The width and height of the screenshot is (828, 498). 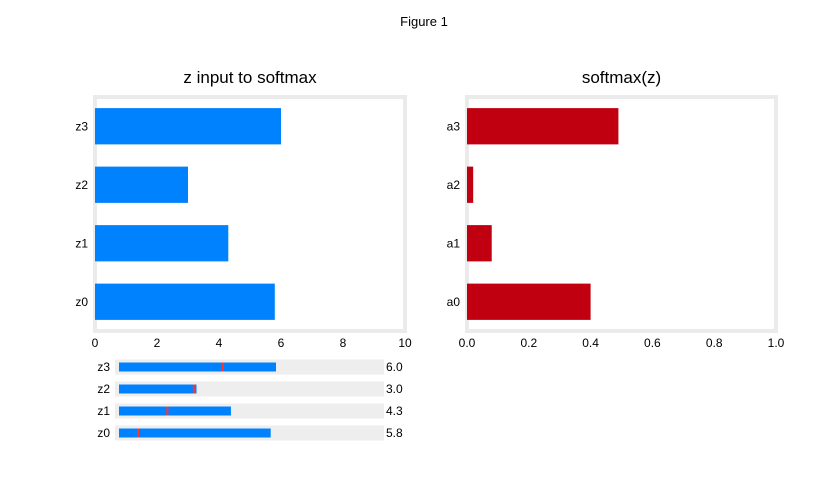 What do you see at coordinates (479, 243) in the screenshot?
I see `bar-a1` at bounding box center [479, 243].